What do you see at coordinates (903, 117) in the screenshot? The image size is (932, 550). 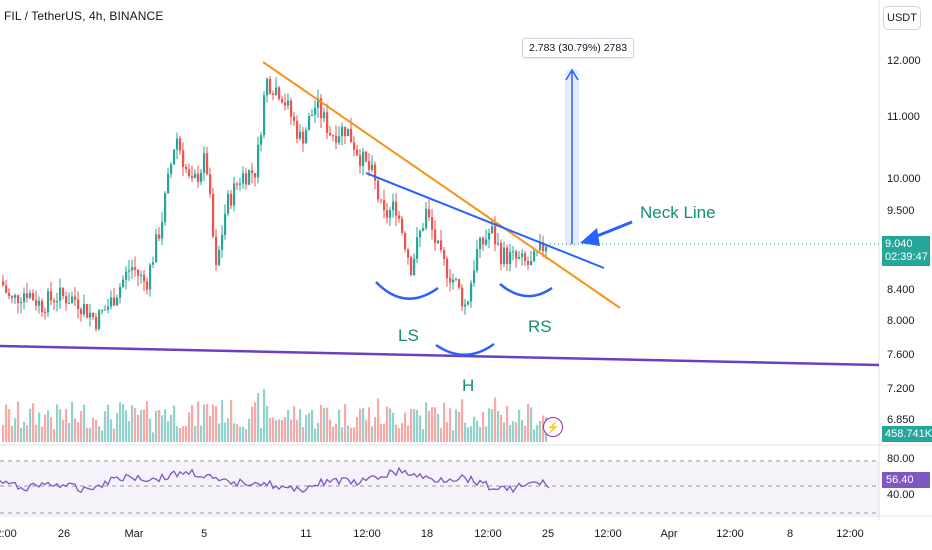 I see `price-label: 11.000` at bounding box center [903, 117].